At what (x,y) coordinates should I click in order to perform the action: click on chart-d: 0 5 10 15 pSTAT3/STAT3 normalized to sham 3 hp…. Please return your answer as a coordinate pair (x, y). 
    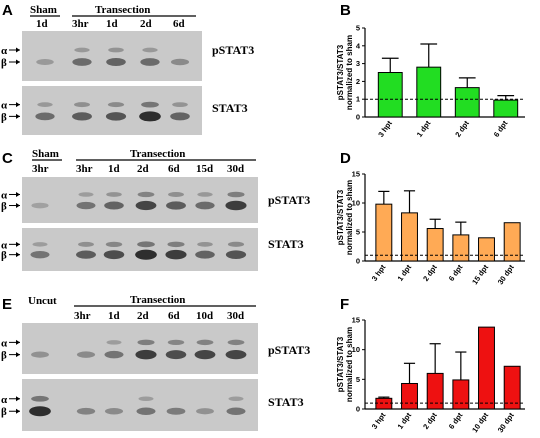
    Looking at the image, I should click on (430, 228).